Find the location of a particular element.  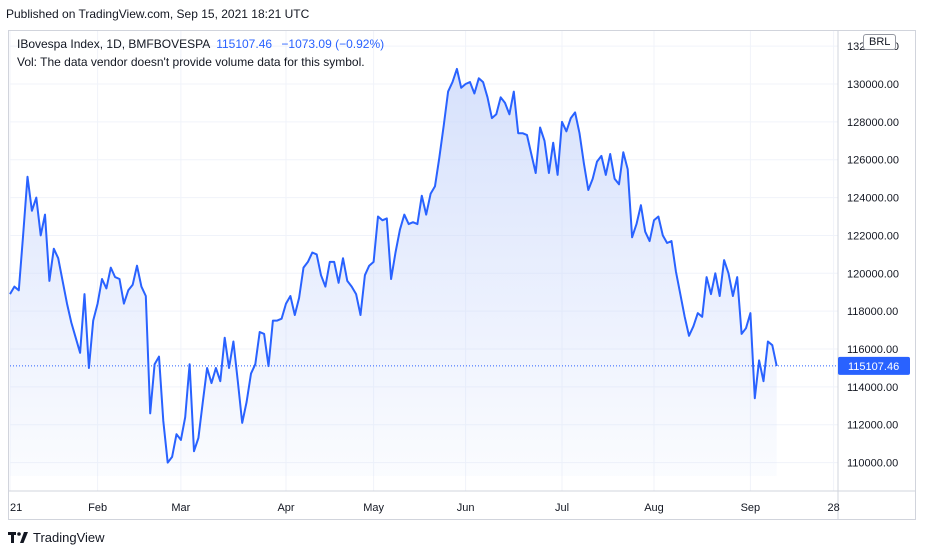

x-tick-label: 28 is located at coordinates (833, 508).